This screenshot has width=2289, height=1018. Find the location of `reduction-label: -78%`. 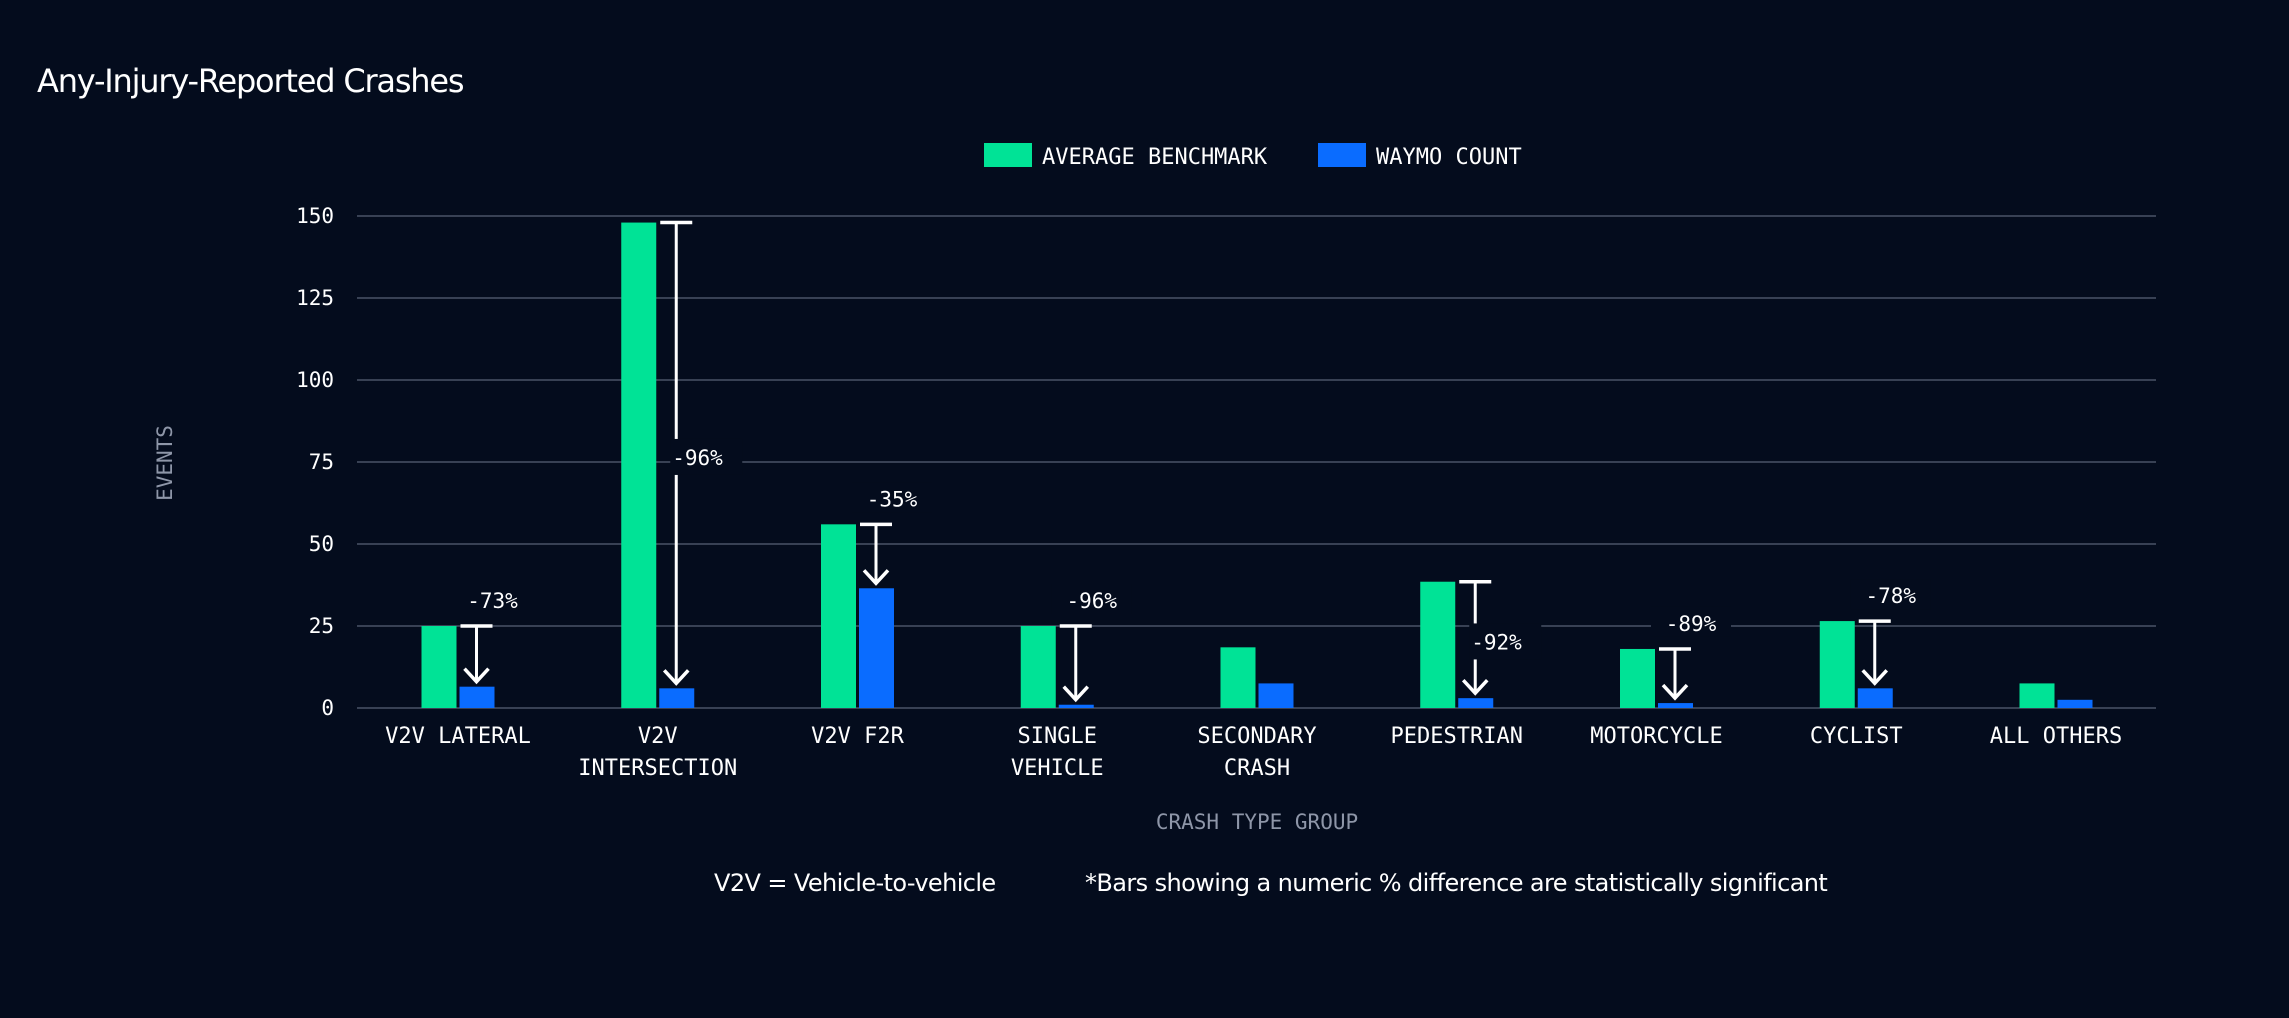

reduction-label: -78% is located at coordinates (1890, 596).